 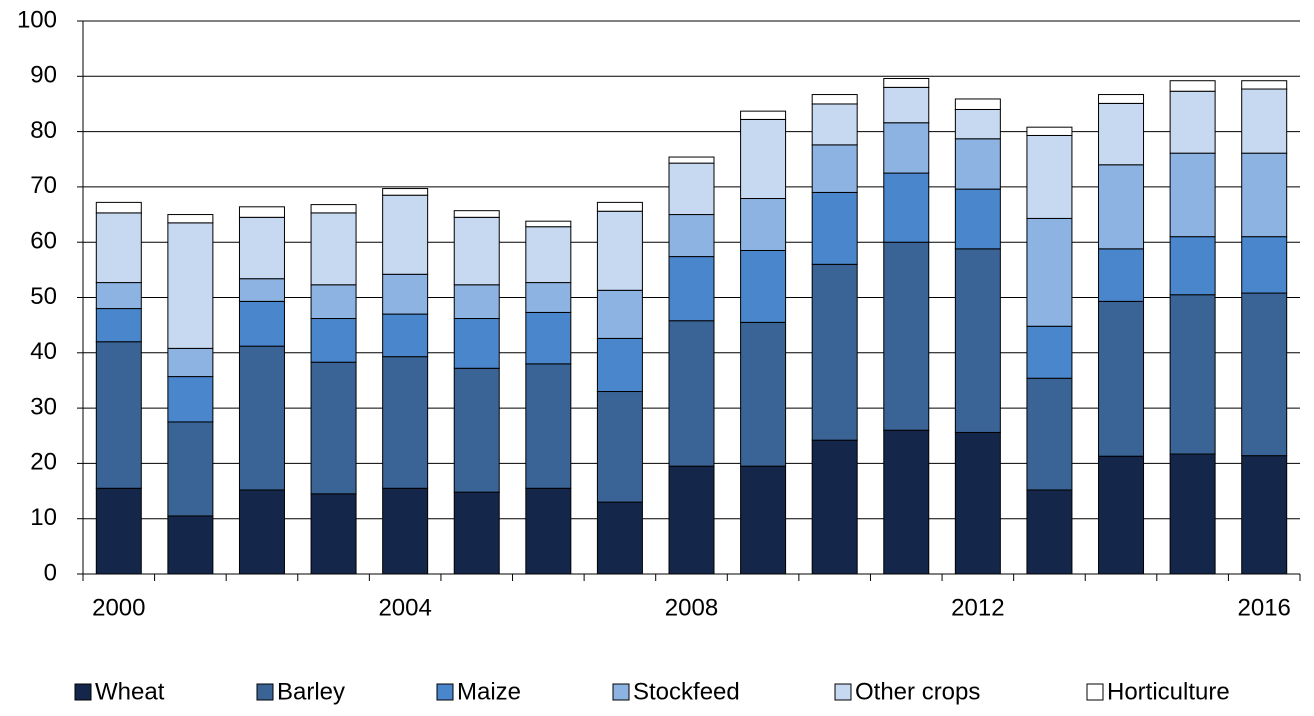 I want to click on y-tick-label: 0, so click(x=50, y=572).